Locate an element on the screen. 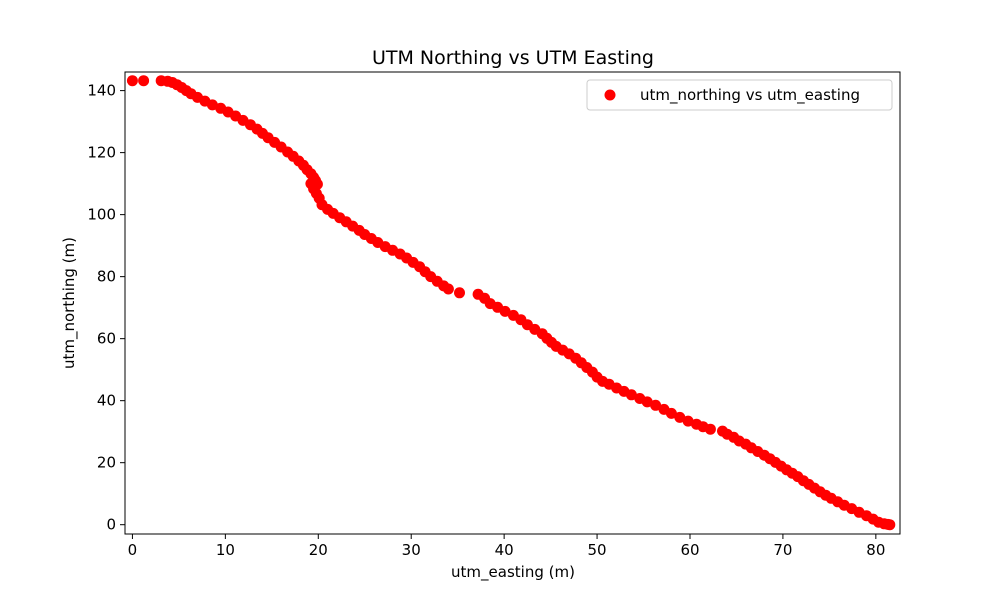  legend: utm_northing vs utm_easting is located at coordinates (739, 95).